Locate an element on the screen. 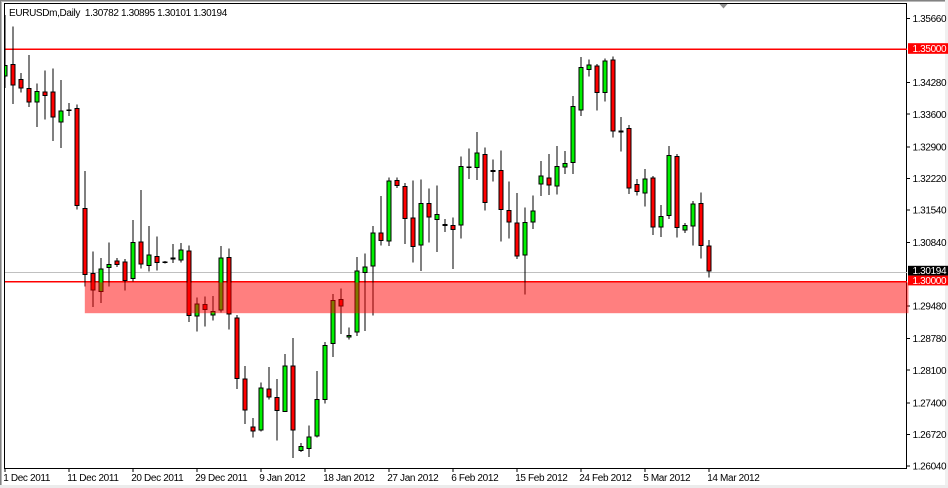 Image resolution: width=948 pixels, height=488 pixels. svg-text: 1.29480 is located at coordinates (930, 307).